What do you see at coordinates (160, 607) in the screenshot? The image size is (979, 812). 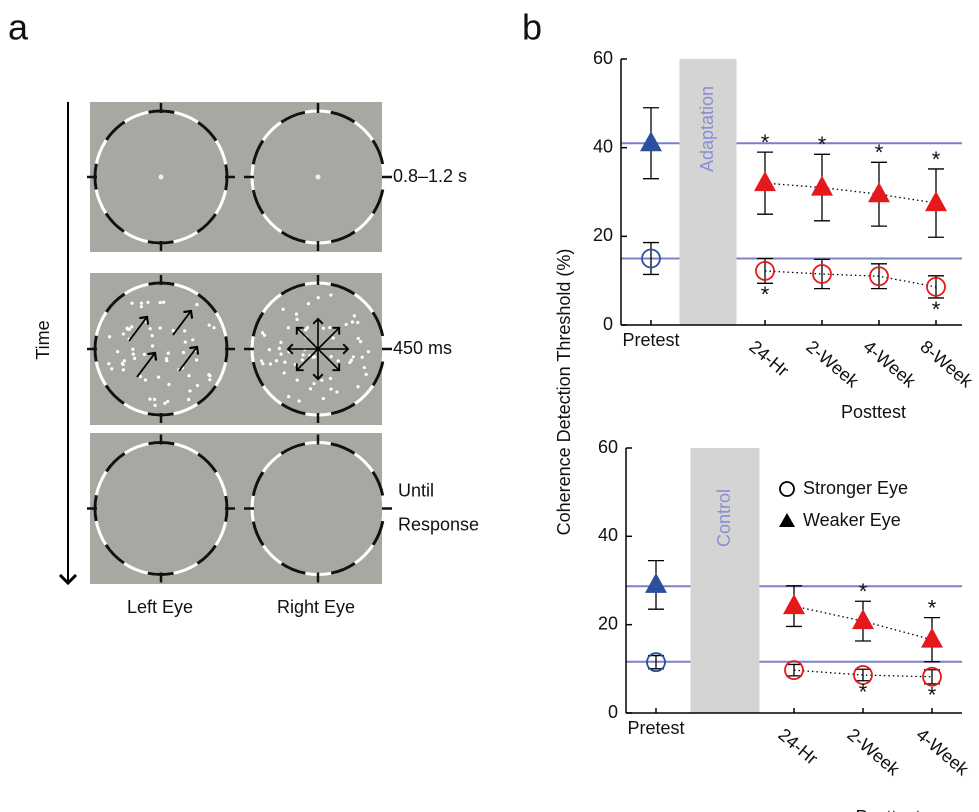 I see `column-label: Left Eye` at bounding box center [160, 607].